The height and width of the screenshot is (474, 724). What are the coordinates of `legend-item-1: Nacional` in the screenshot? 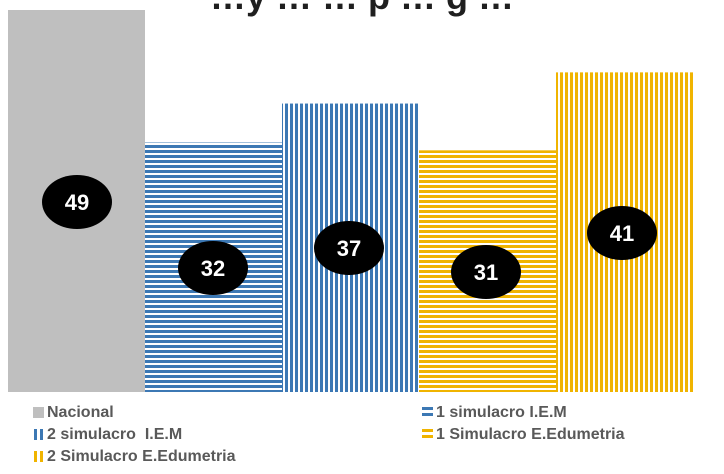 It's located at (73, 412).